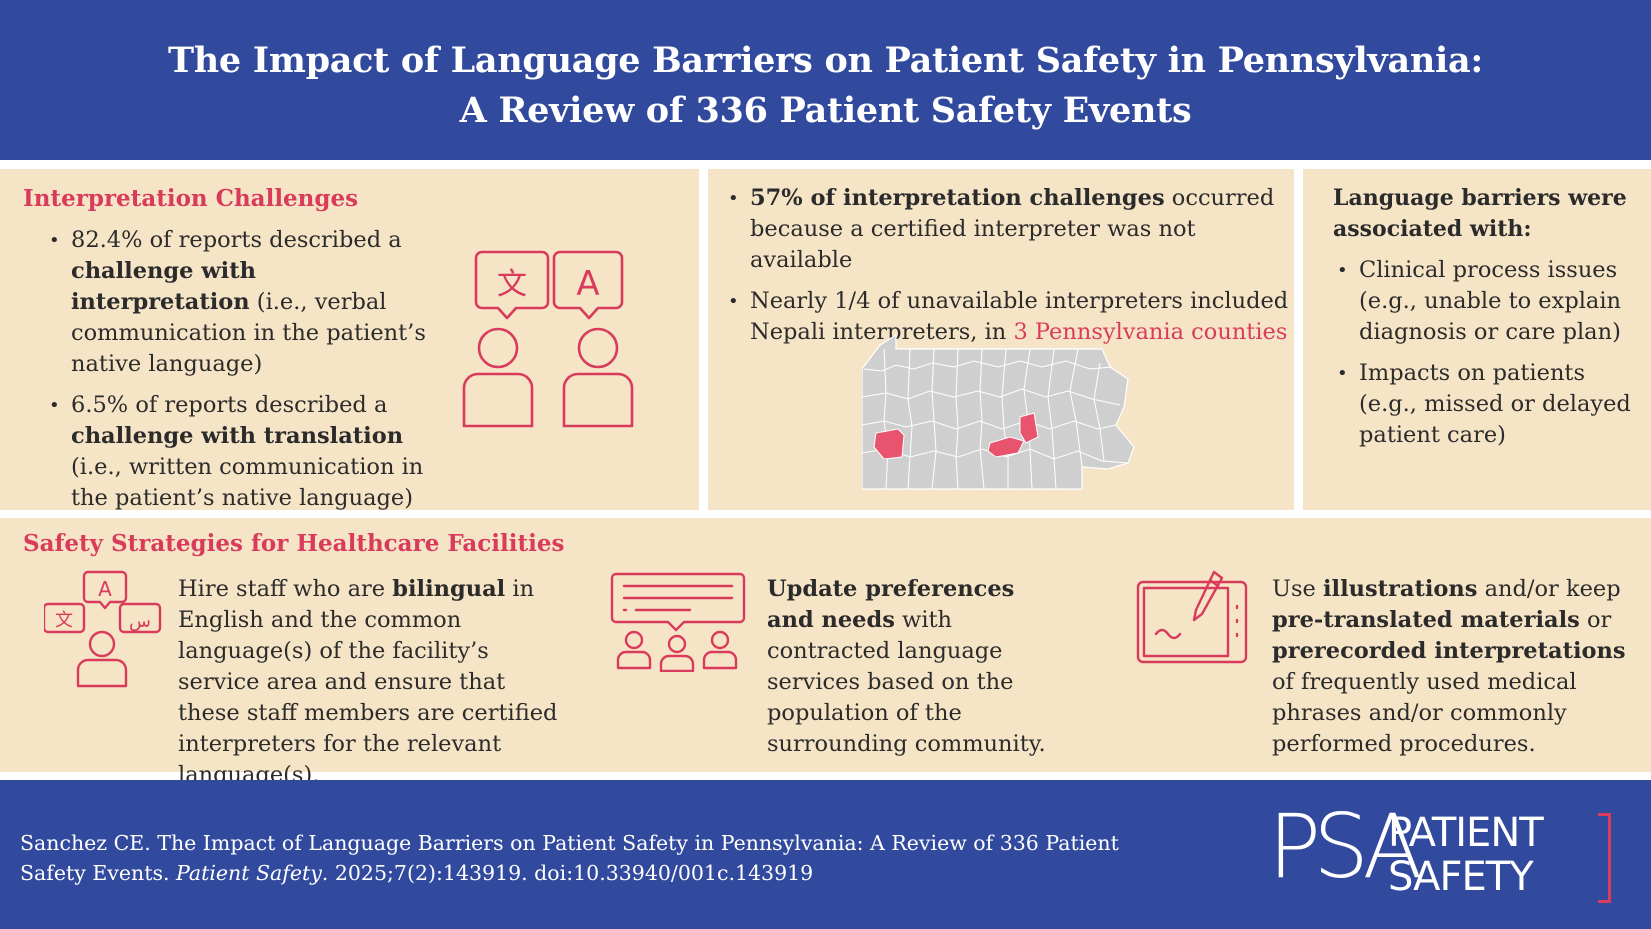 The image size is (1651, 929). I want to click on svg-text: س, so click(140, 621).